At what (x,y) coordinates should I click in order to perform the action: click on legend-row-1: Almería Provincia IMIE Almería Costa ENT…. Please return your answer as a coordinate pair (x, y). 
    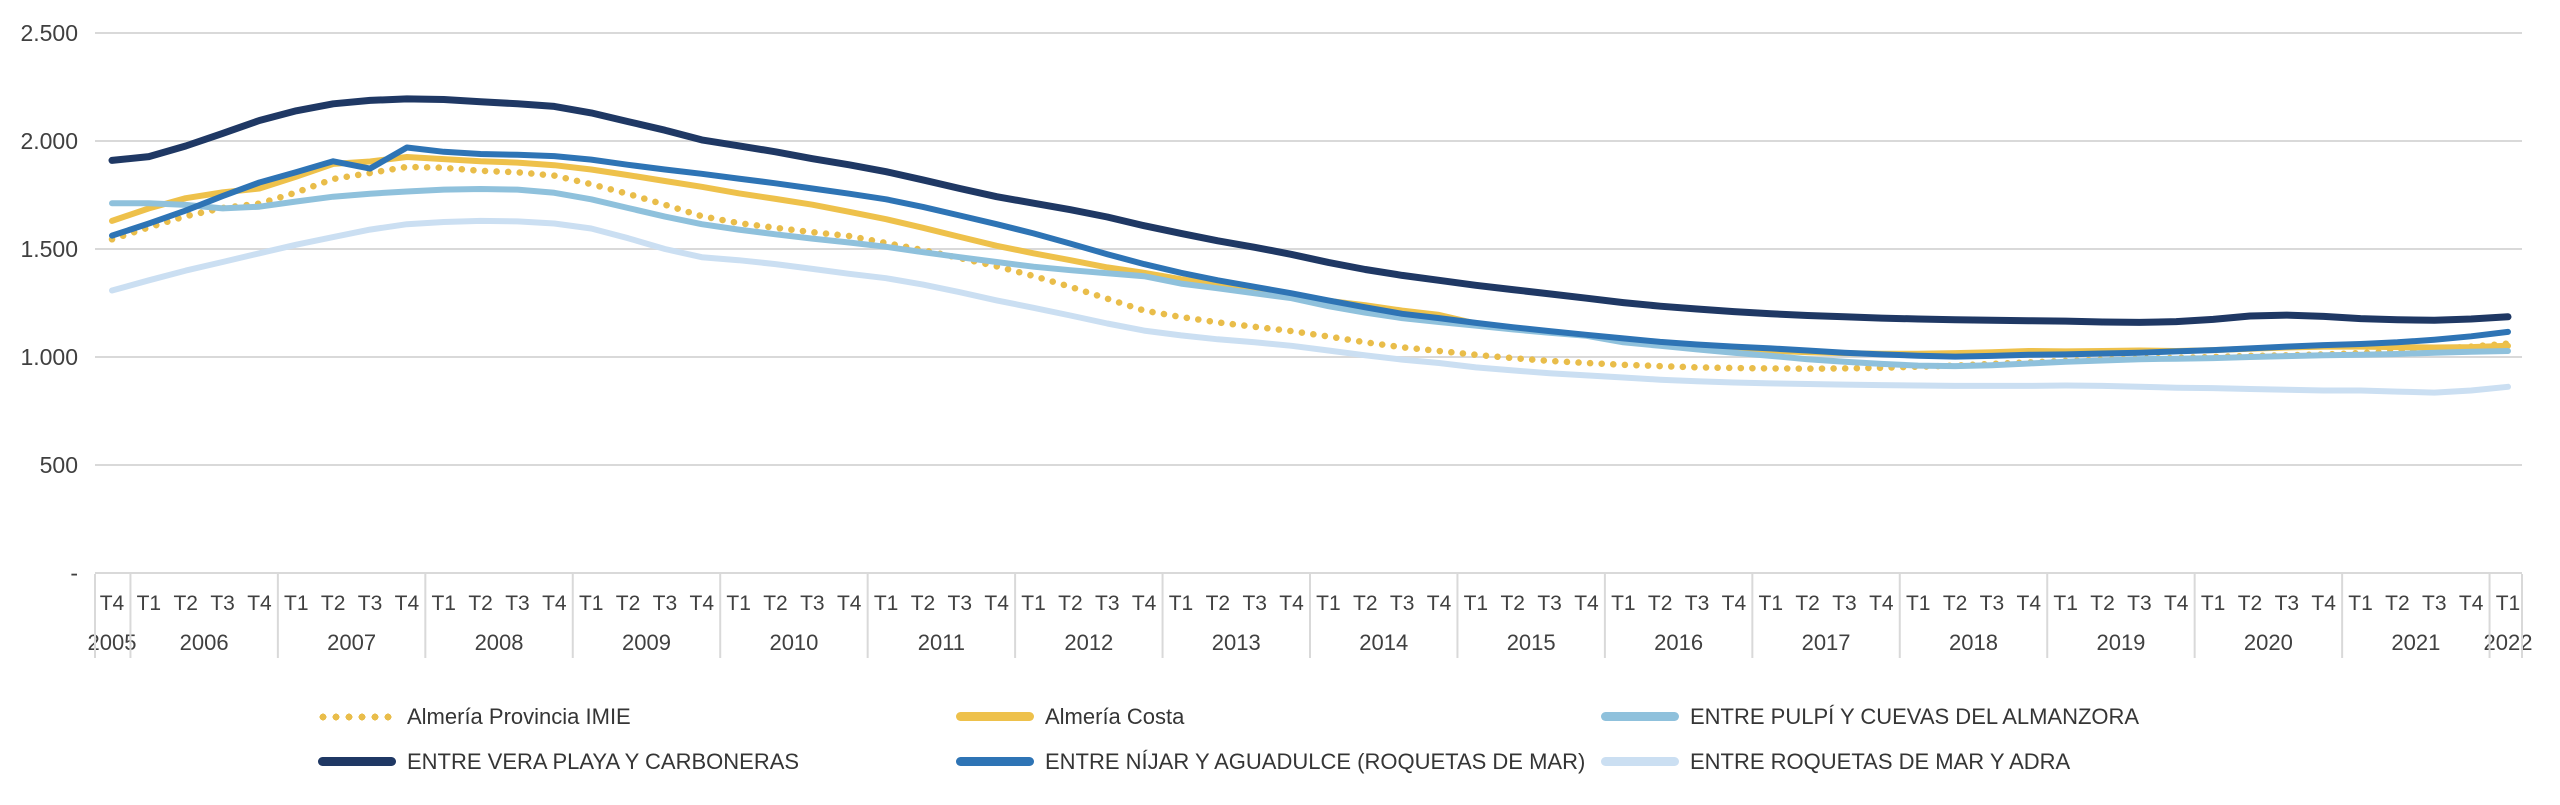
    Looking at the image, I should click on (1280, 716).